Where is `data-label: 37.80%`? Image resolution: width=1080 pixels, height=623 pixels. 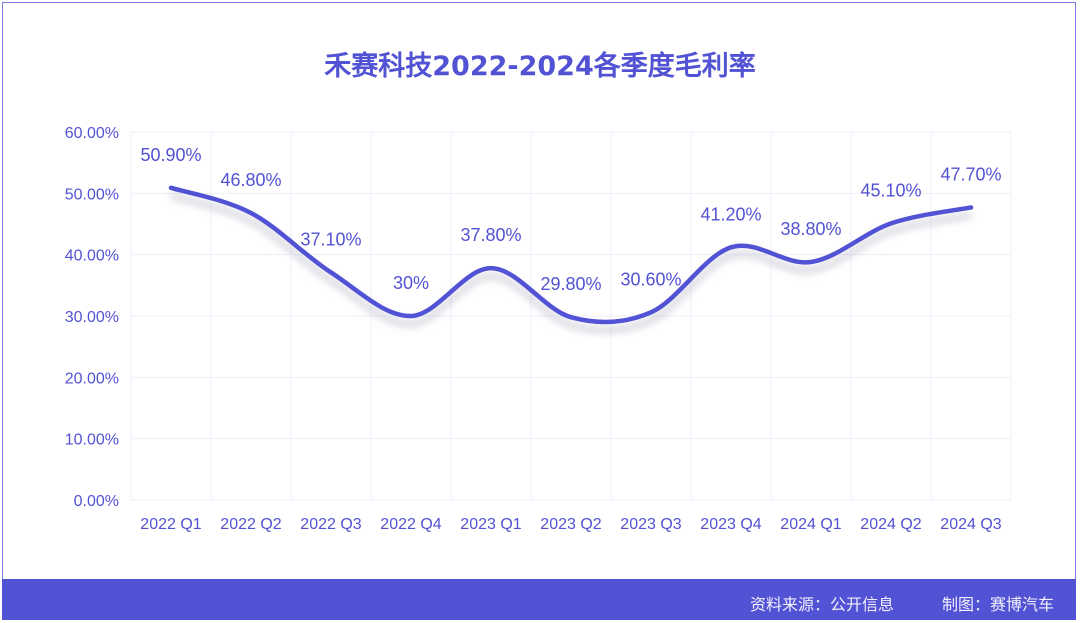 data-label: 37.80% is located at coordinates (490, 235).